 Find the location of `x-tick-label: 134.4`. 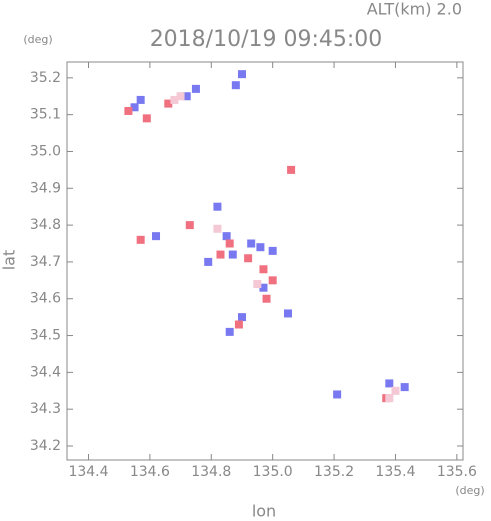

x-tick-label: 134.4 is located at coordinates (88, 472).